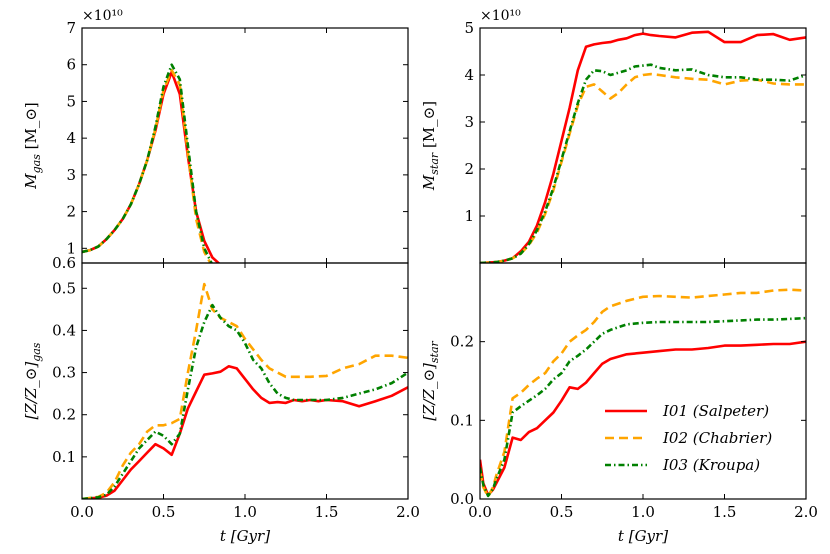 The height and width of the screenshot is (554, 830). I want to click on zstar-xlabel: t [Gyr], so click(643, 536).